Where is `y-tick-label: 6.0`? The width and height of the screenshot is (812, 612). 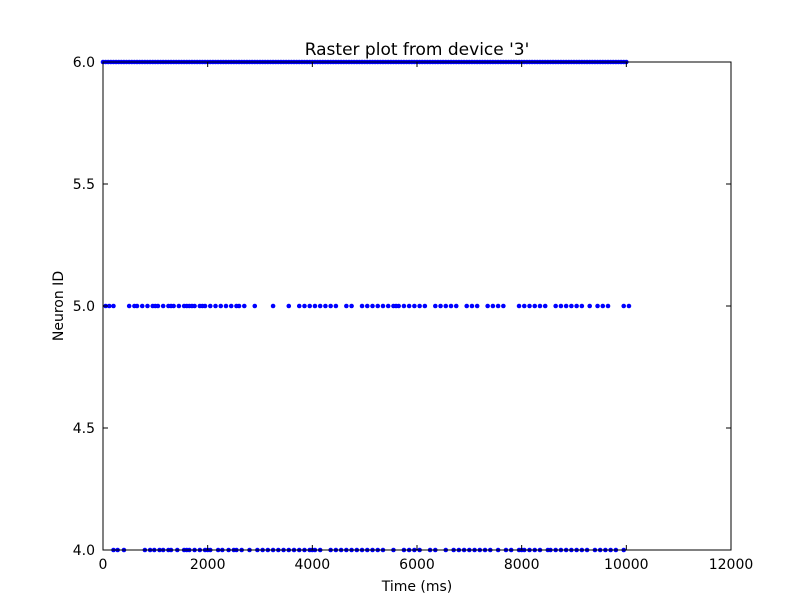 y-tick-label: 6.0 is located at coordinates (84, 63).